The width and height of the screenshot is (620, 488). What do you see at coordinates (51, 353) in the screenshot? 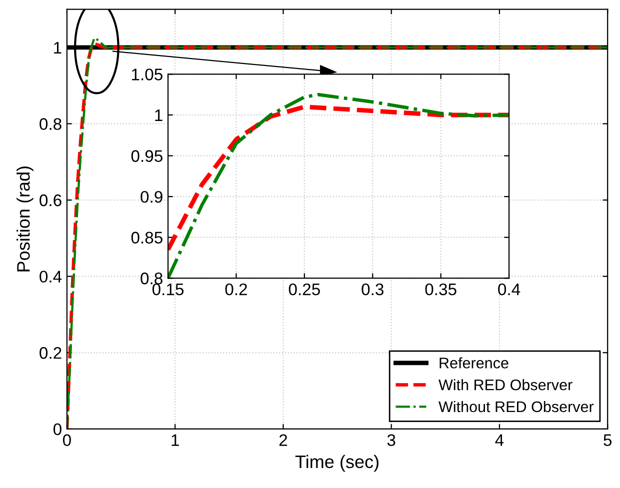
I see `y-tick-label: 0.2` at bounding box center [51, 353].